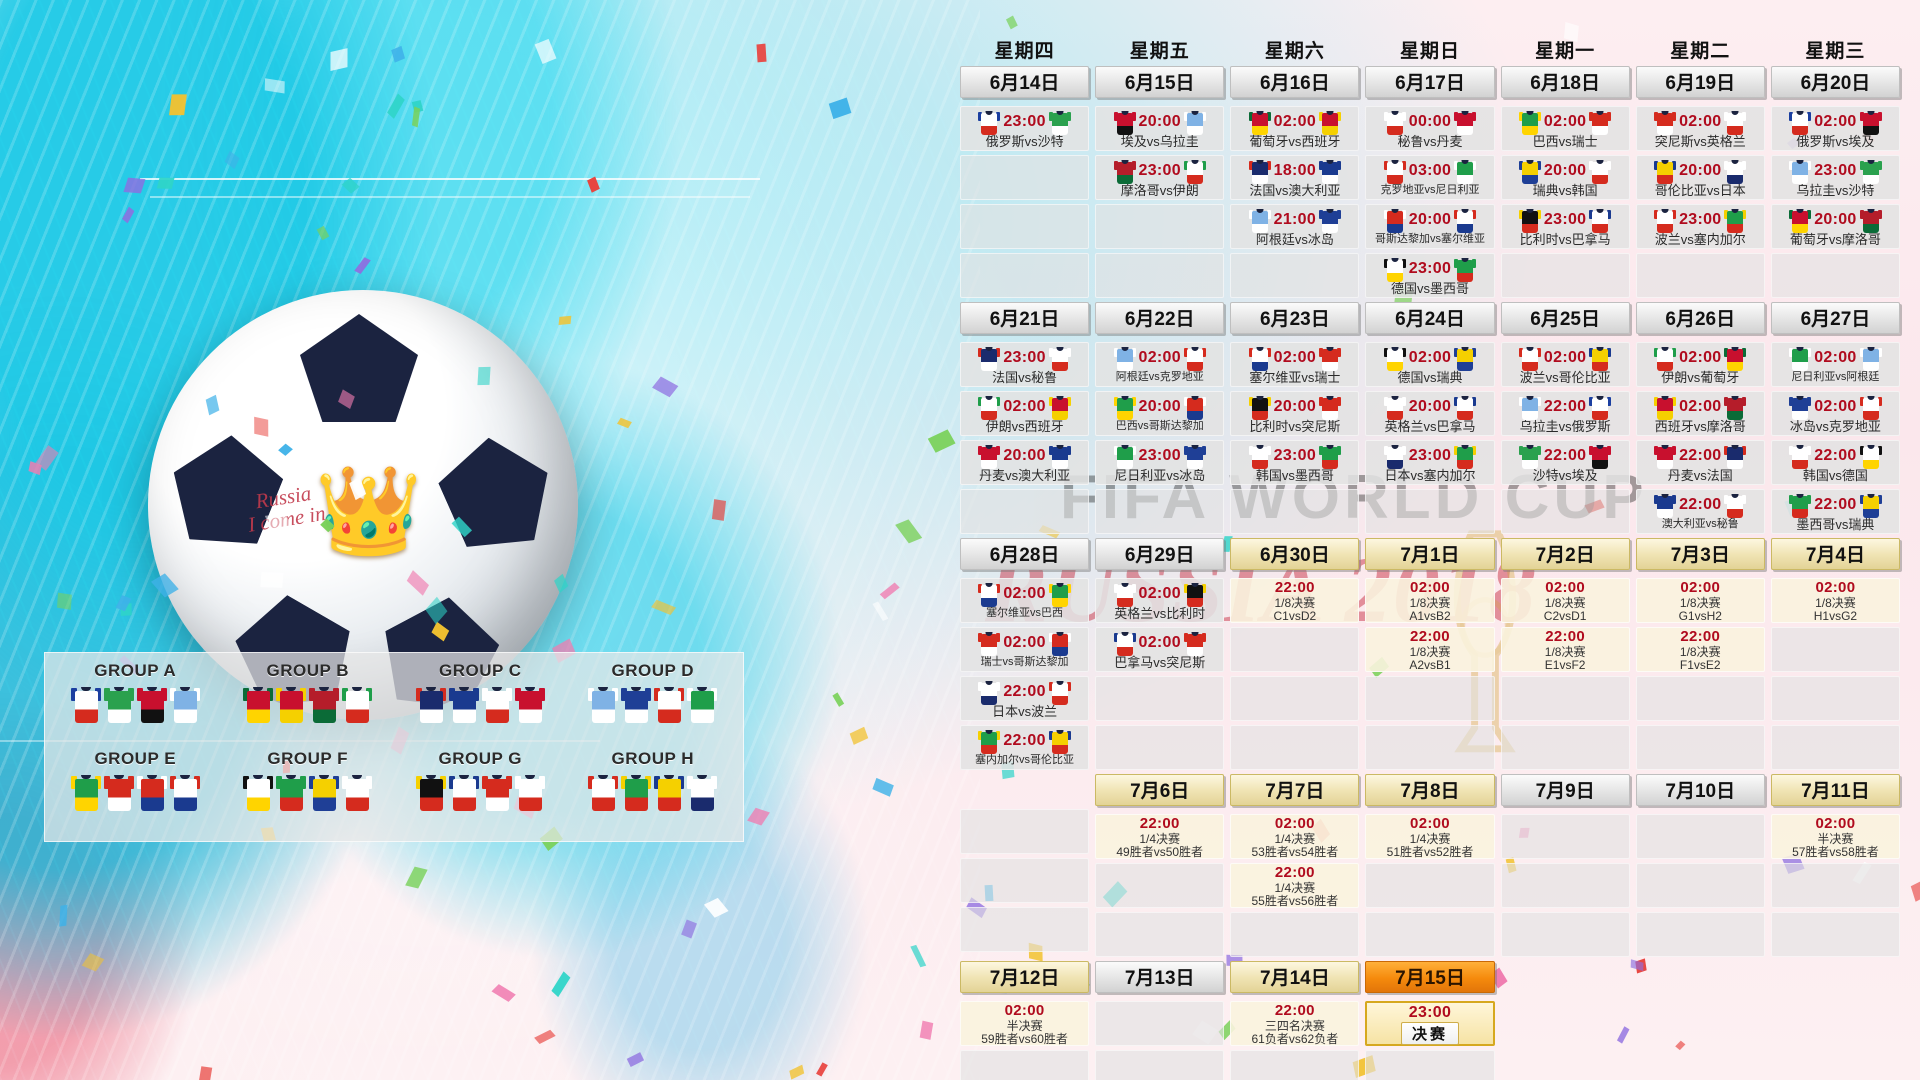 This screenshot has height=1080, width=1920. Describe the element at coordinates (1565, 649) in the screenshot. I see `knockout-match-cell: 22:00 1/8决赛 E1vsF2` at that location.